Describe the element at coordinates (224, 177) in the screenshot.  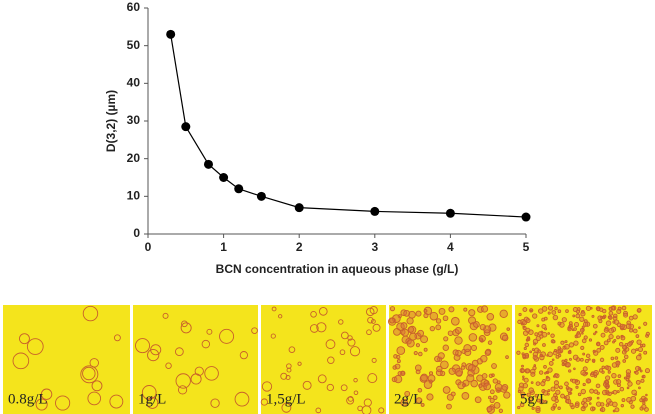
I see `data-point` at that location.